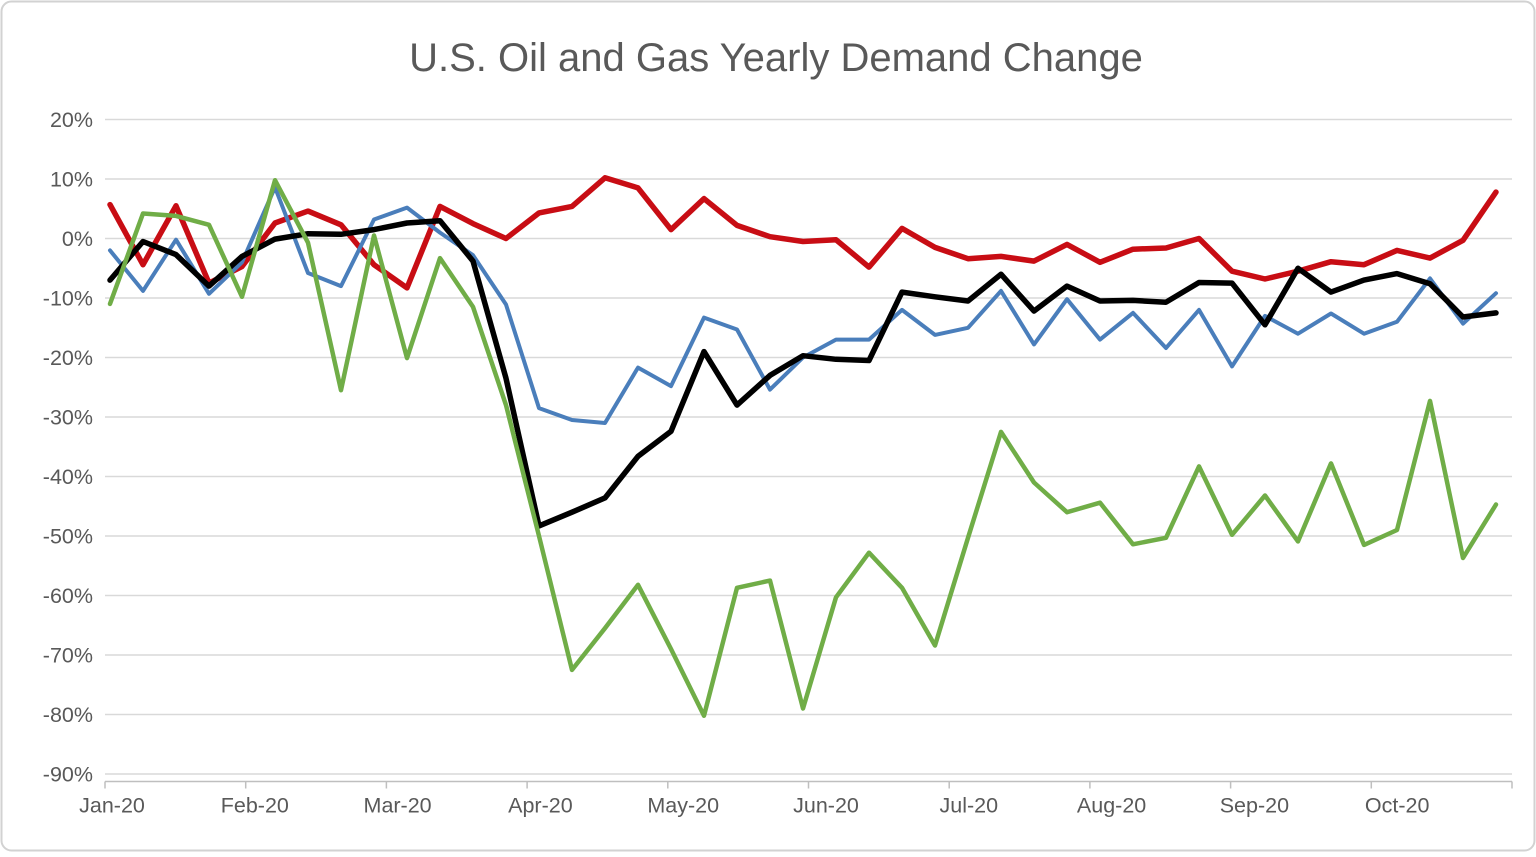  I want to click on x-tick-label: Jul-20, so click(969, 806).